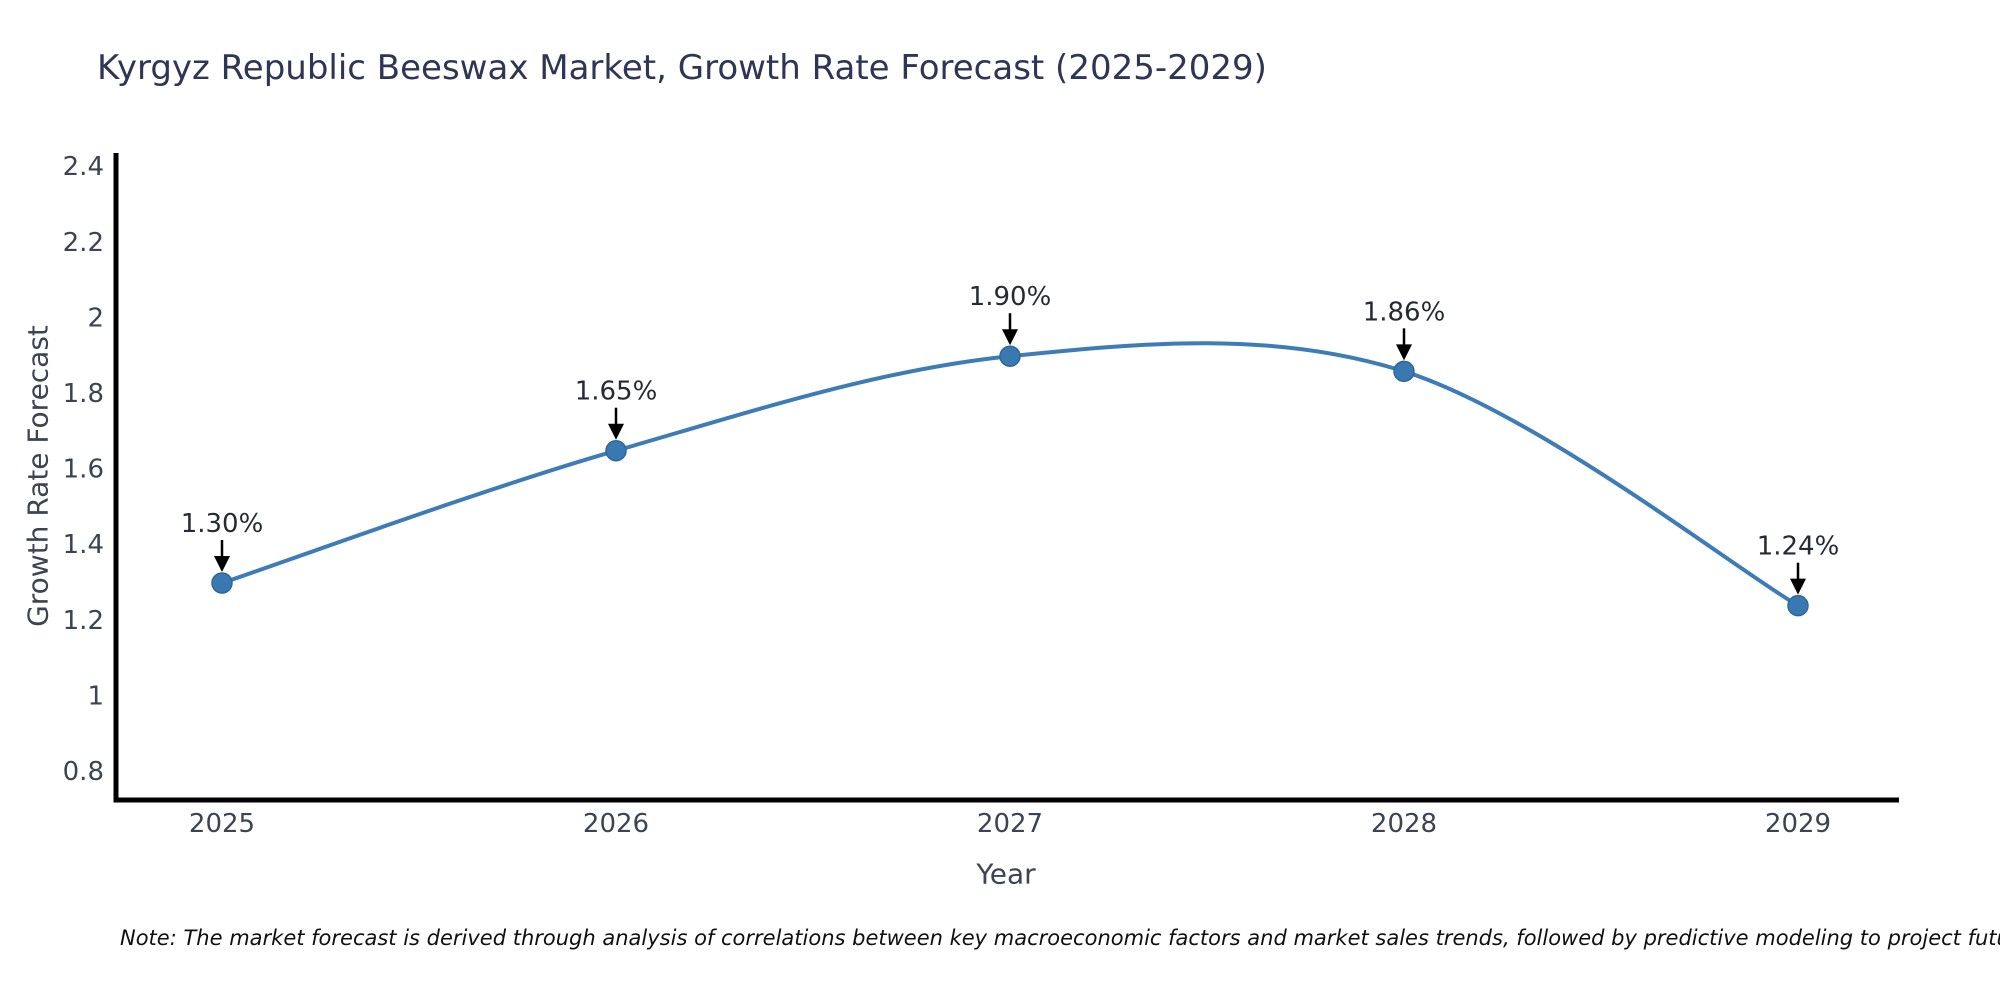  I want to click on y-tick-label: 0.8, so click(83, 772).